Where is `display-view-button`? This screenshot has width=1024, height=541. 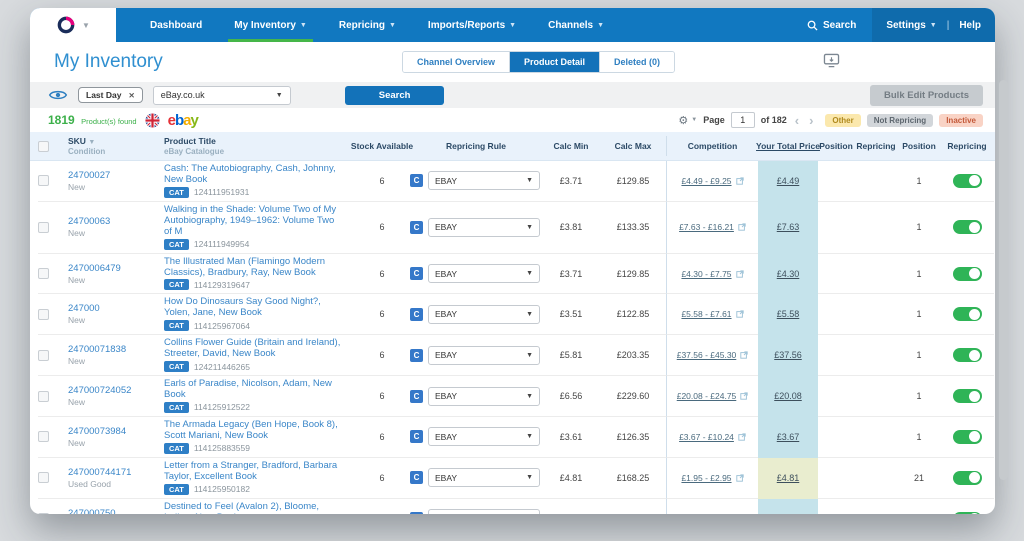 display-view-button is located at coordinates (831, 63).